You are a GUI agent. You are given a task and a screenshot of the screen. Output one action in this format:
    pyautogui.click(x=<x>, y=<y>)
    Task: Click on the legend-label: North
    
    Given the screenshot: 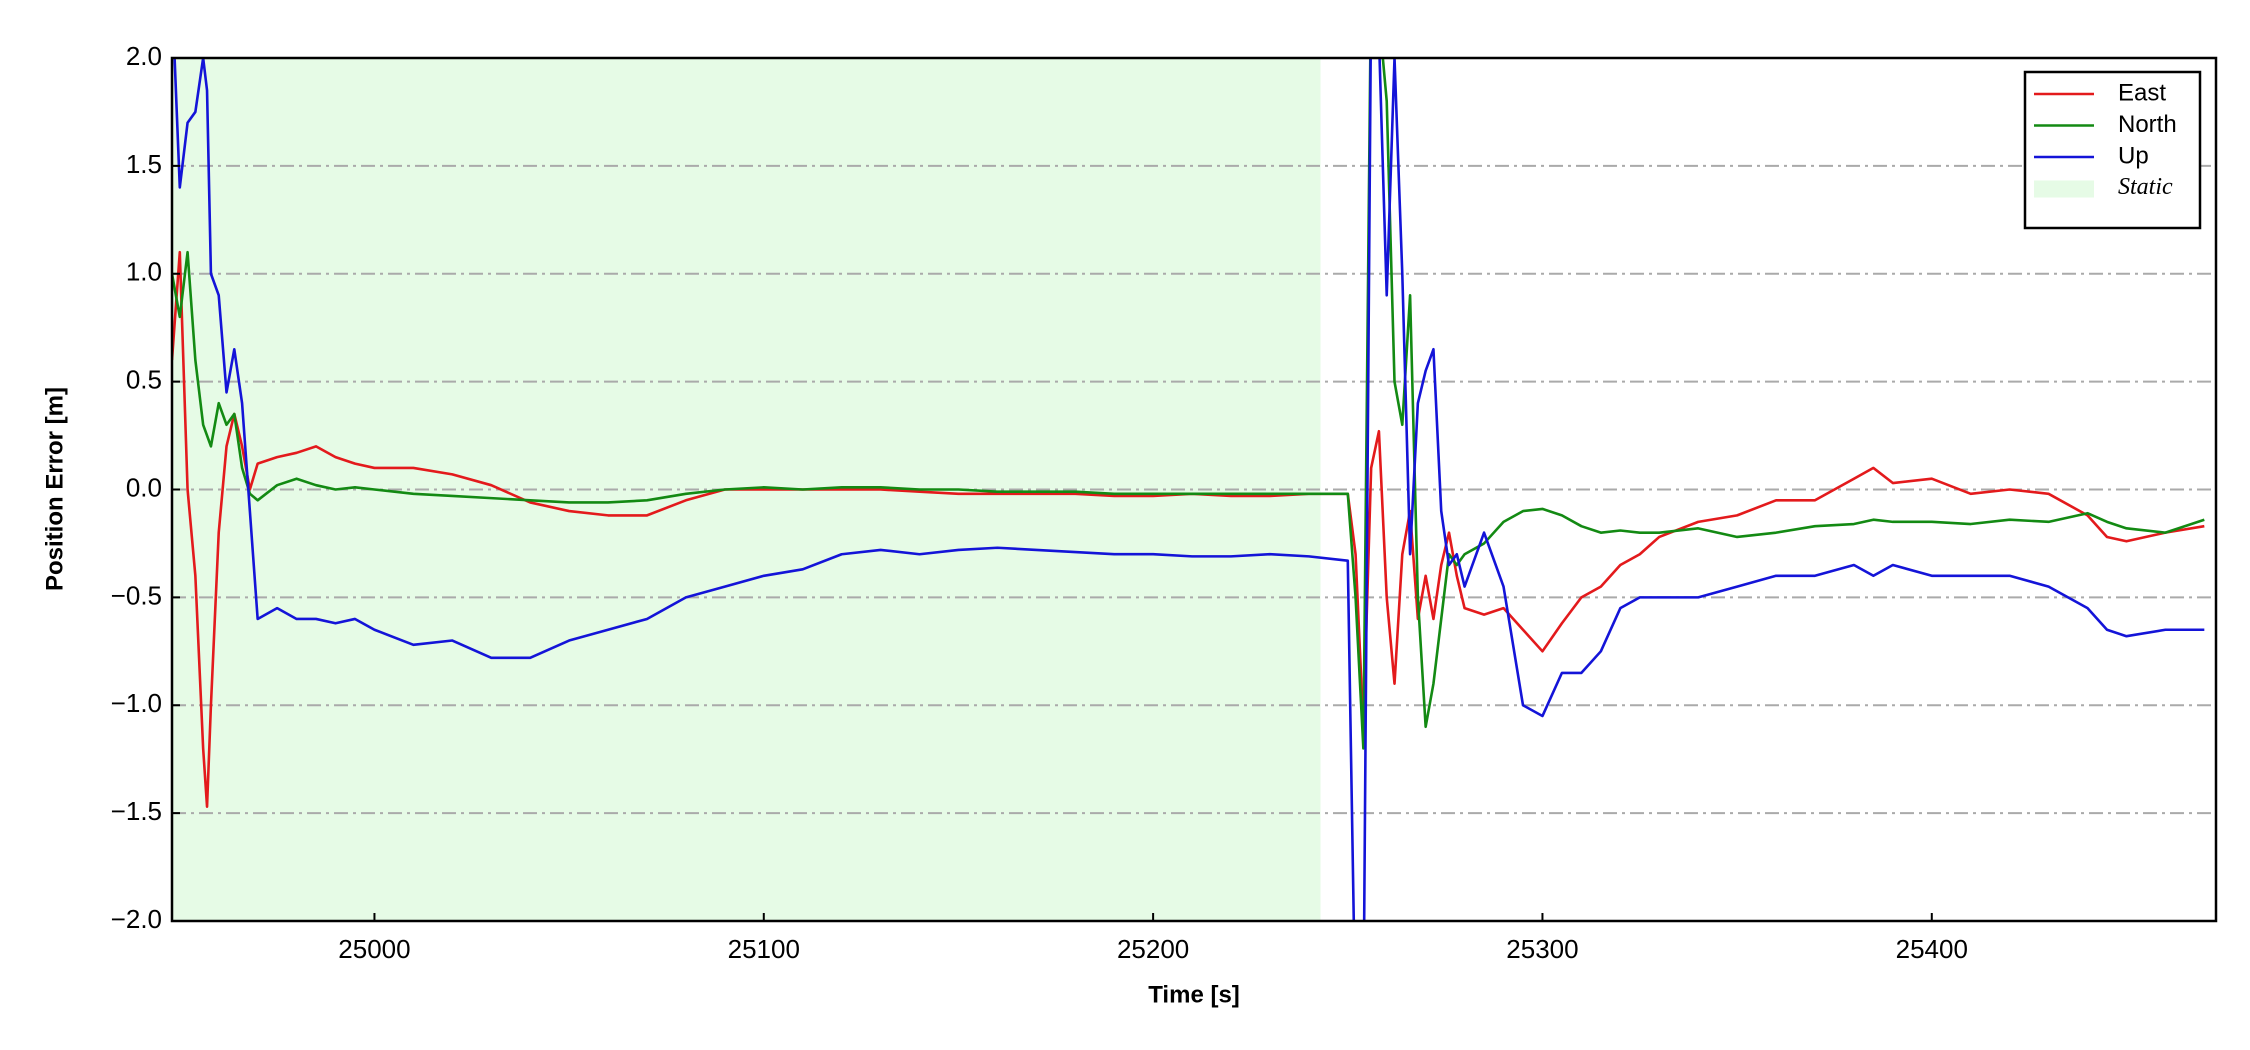 What is the action you would take?
    pyautogui.click(x=2147, y=124)
    